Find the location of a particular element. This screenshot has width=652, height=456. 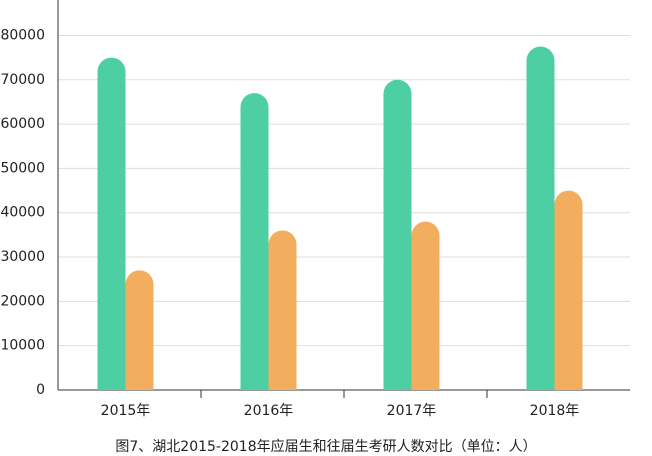

y-tick-label: 10000 is located at coordinates (22, 346).